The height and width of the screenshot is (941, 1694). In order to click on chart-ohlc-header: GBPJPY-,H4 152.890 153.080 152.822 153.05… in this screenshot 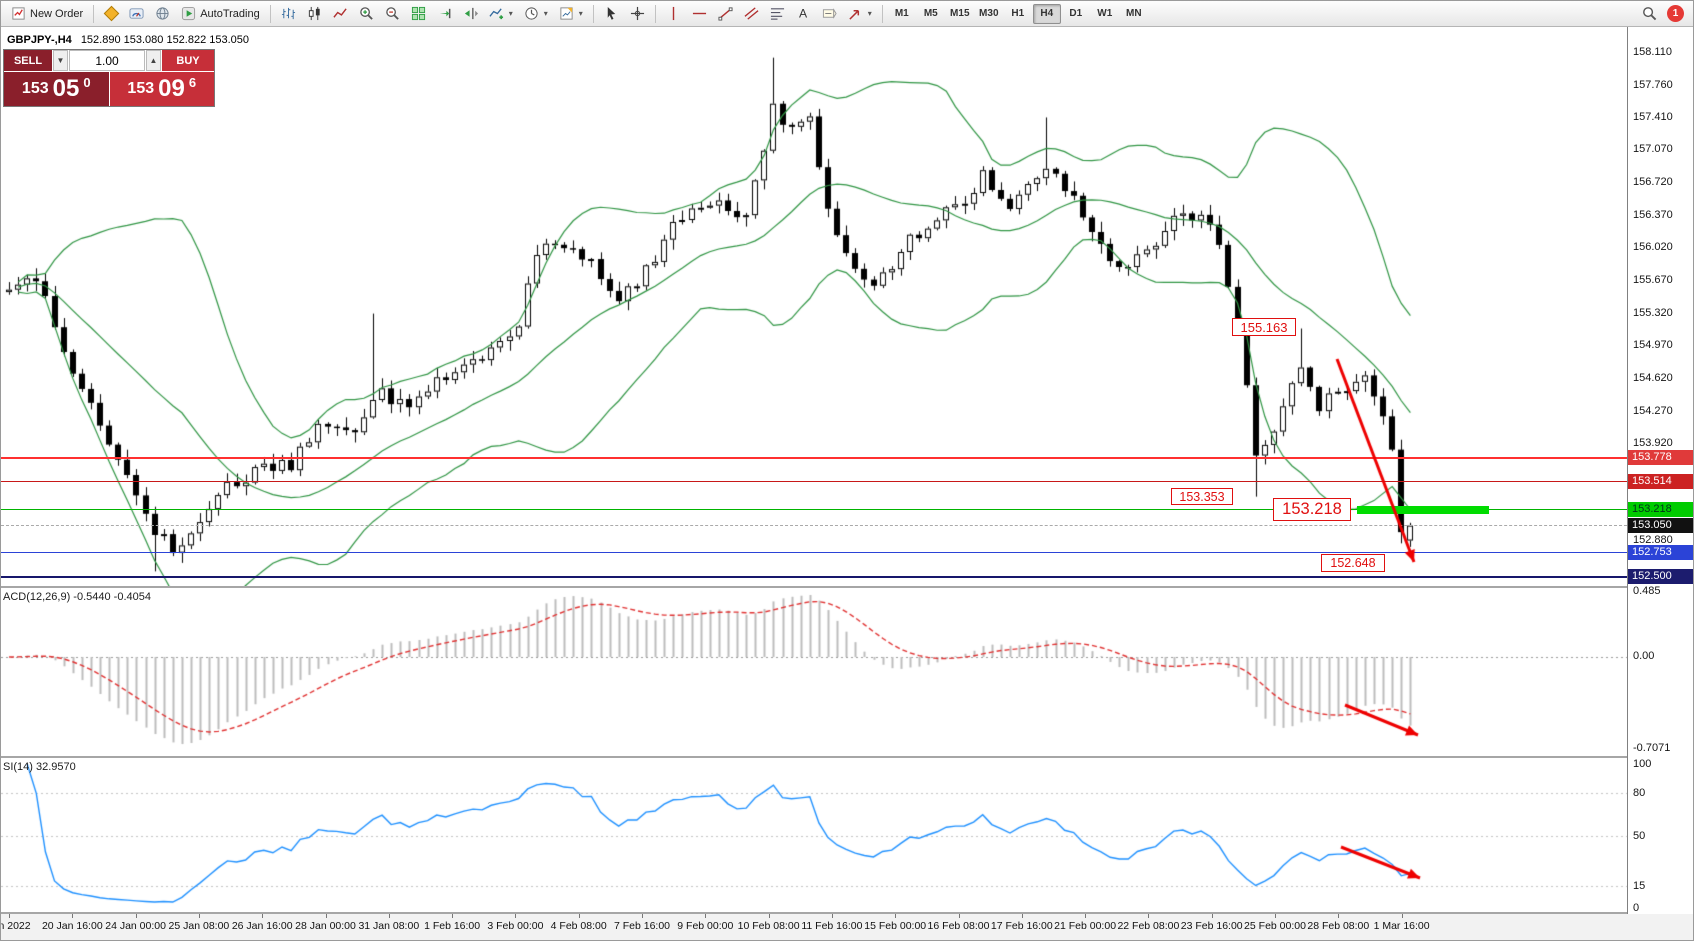, I will do `click(128, 40)`.